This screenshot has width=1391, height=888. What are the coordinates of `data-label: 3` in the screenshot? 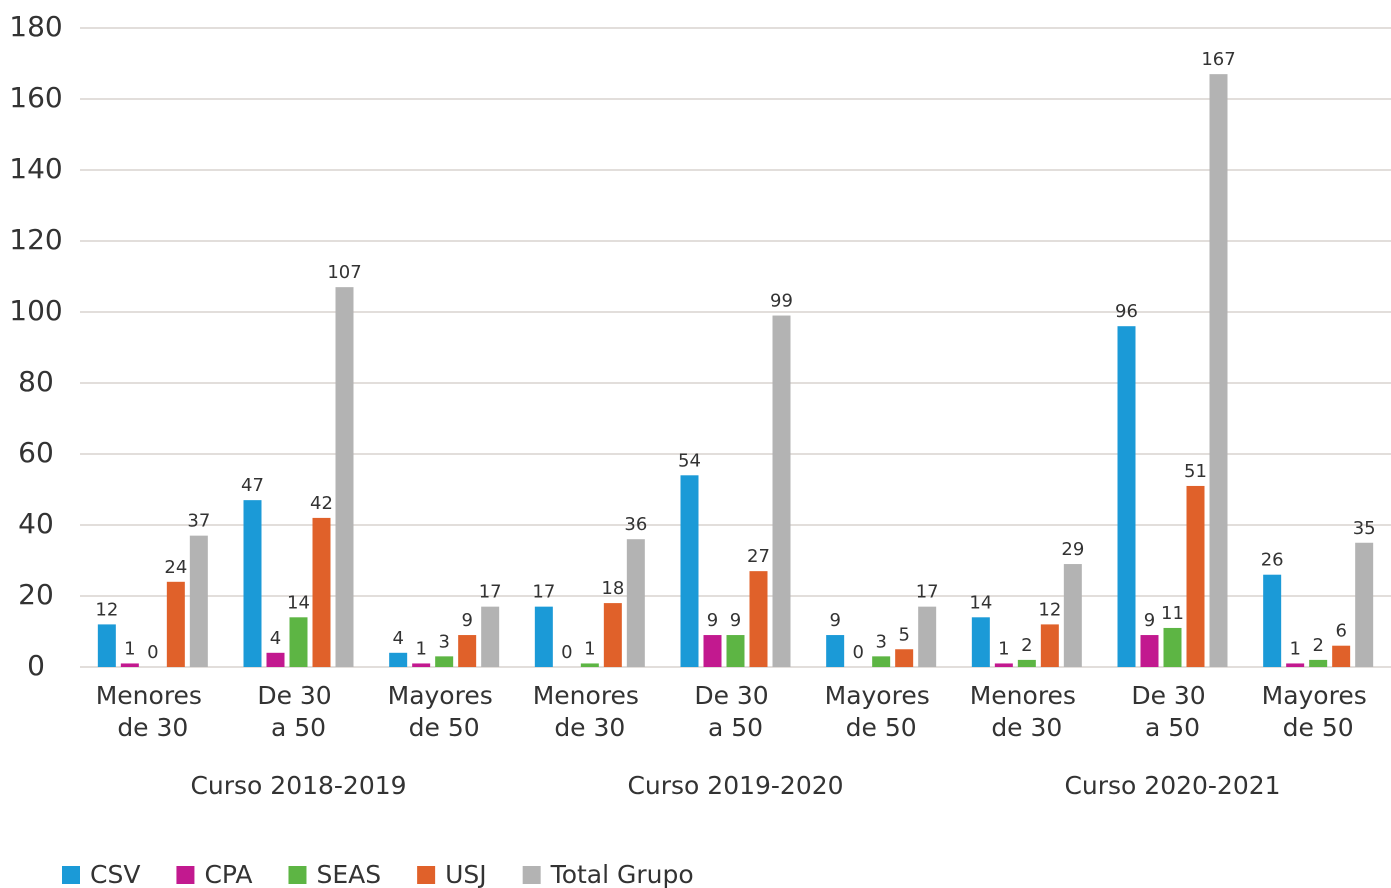 It's located at (880, 641).